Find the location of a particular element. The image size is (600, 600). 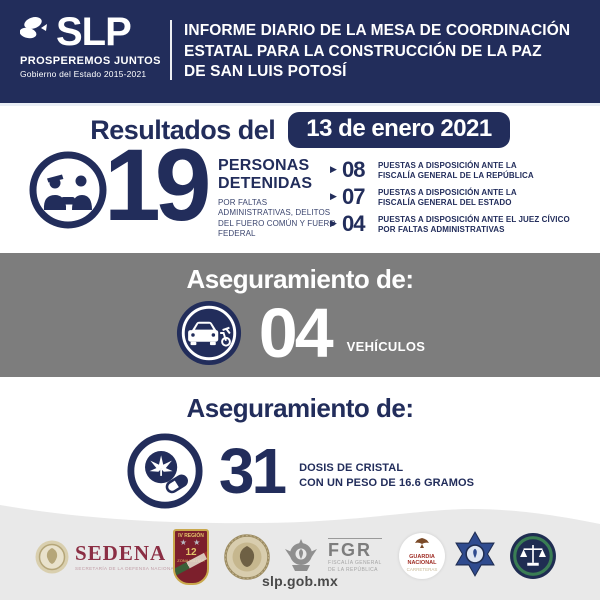

fgr-subtitle-line1: FISCALÍA GENERAL is located at coordinates (355, 562).